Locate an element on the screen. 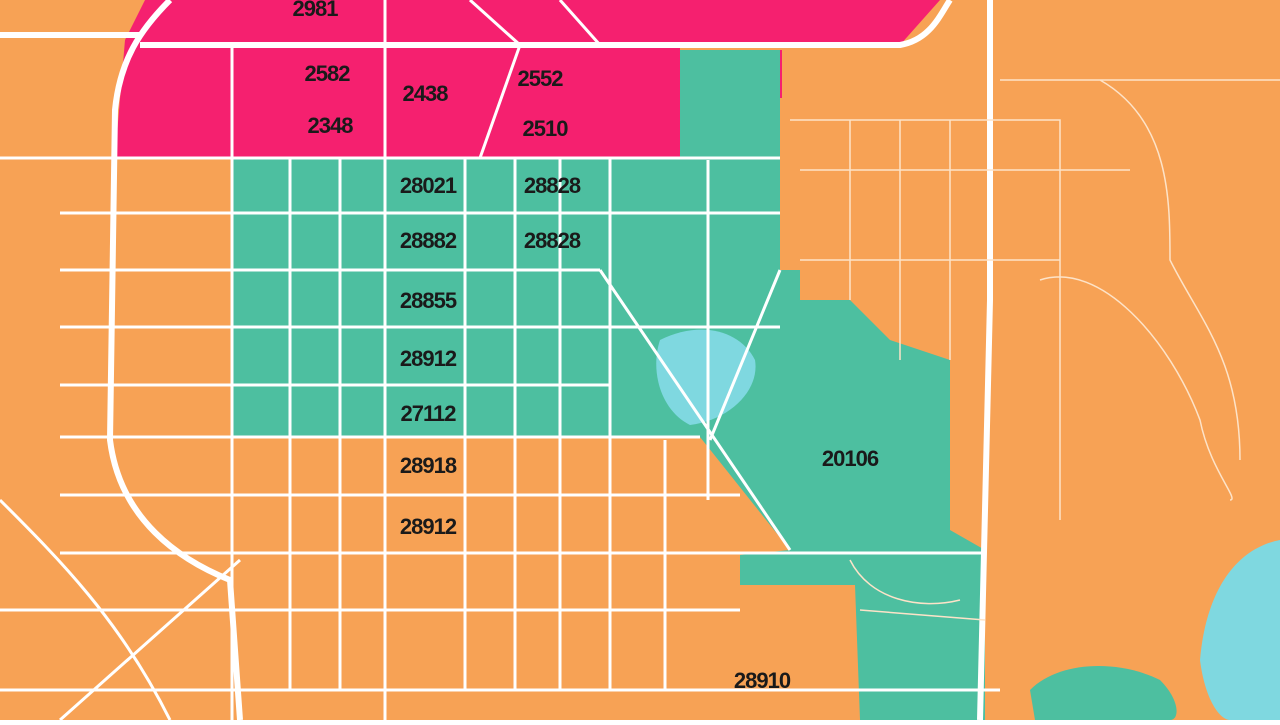 The width and height of the screenshot is (1280, 725). lake is located at coordinates (706, 377).